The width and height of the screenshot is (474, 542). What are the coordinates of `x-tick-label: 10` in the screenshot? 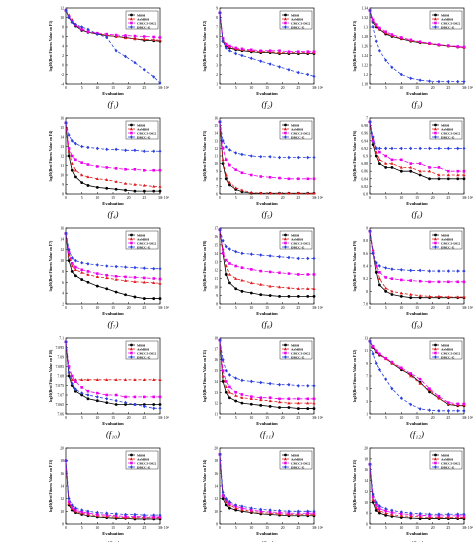 It's located at (401, 418).